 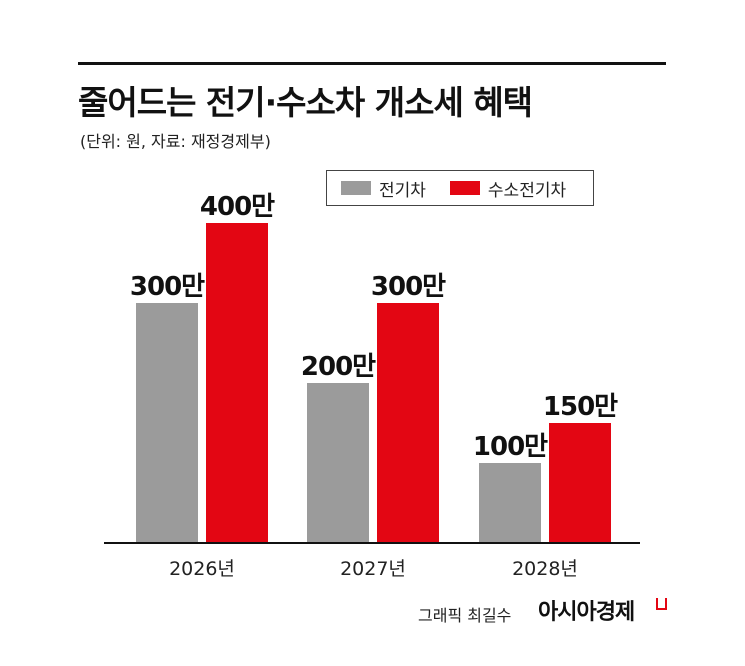 I want to click on data-label-hydrogen-2: 150만, so click(x=580, y=407).